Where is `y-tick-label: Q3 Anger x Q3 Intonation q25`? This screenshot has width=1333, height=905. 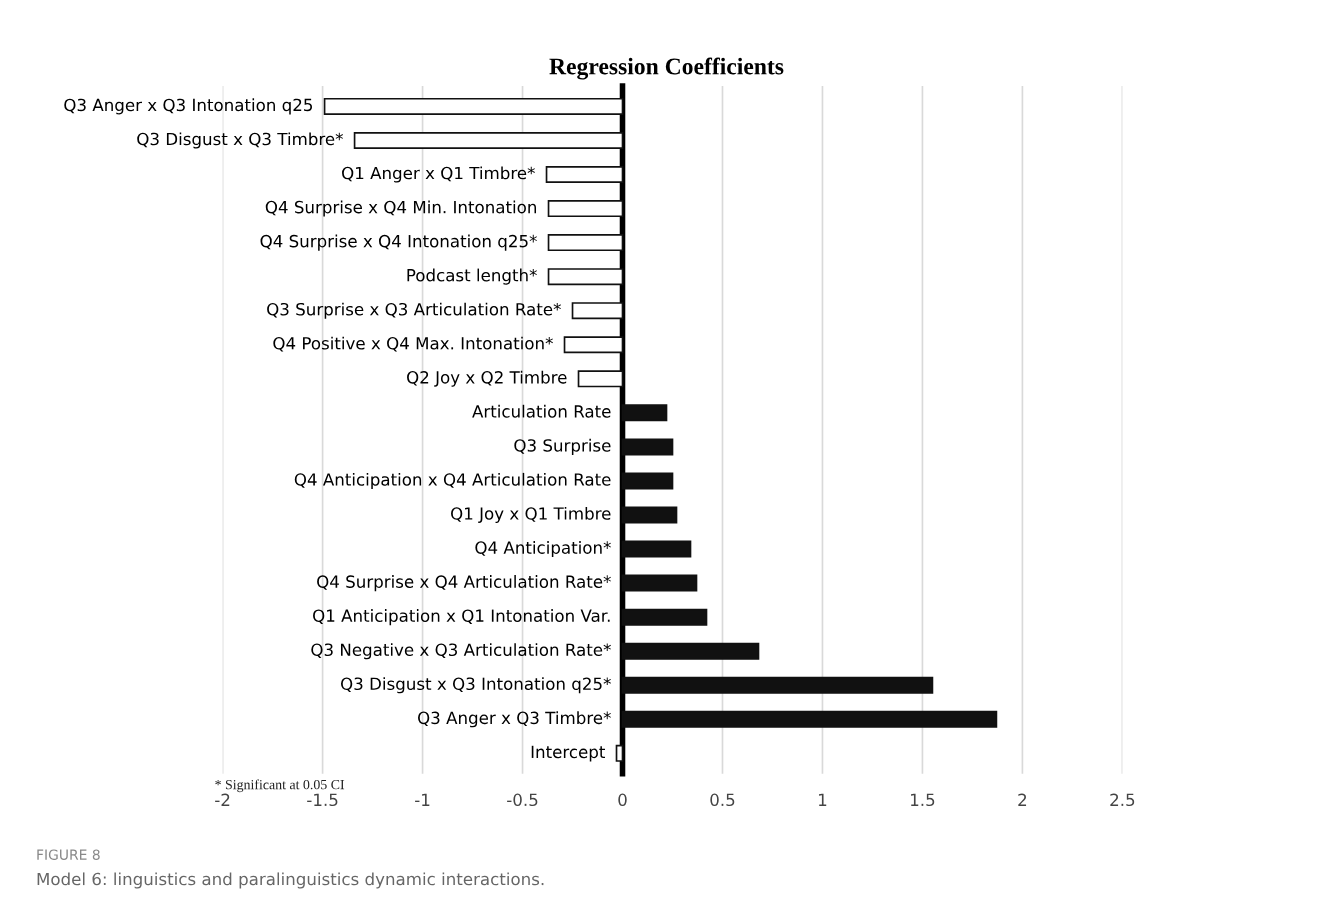 y-tick-label: Q3 Anger x Q3 Intonation q25 is located at coordinates (188, 106).